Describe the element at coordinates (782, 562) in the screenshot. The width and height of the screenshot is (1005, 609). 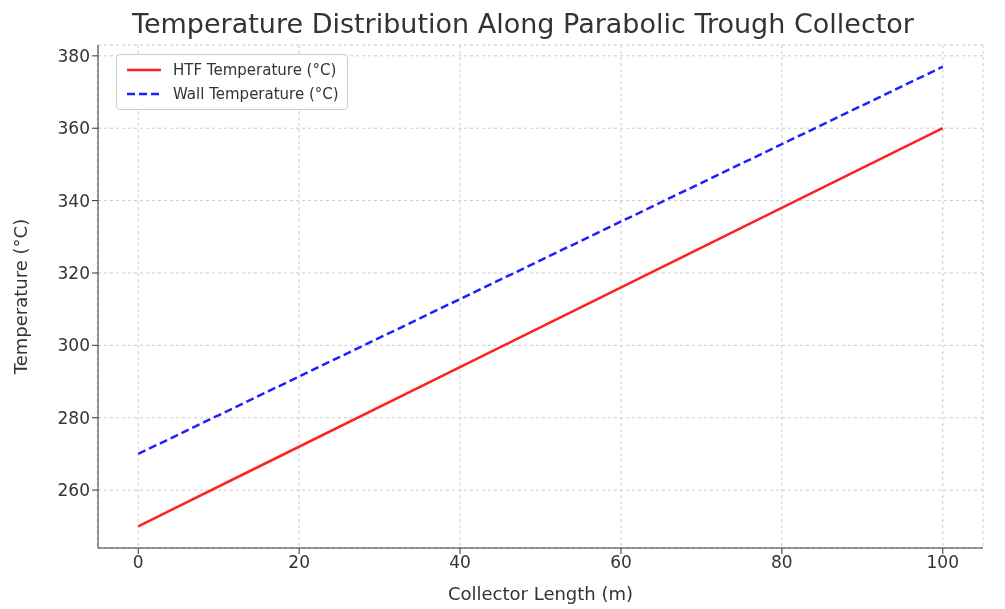
I see `x-tick-label: 80` at that location.